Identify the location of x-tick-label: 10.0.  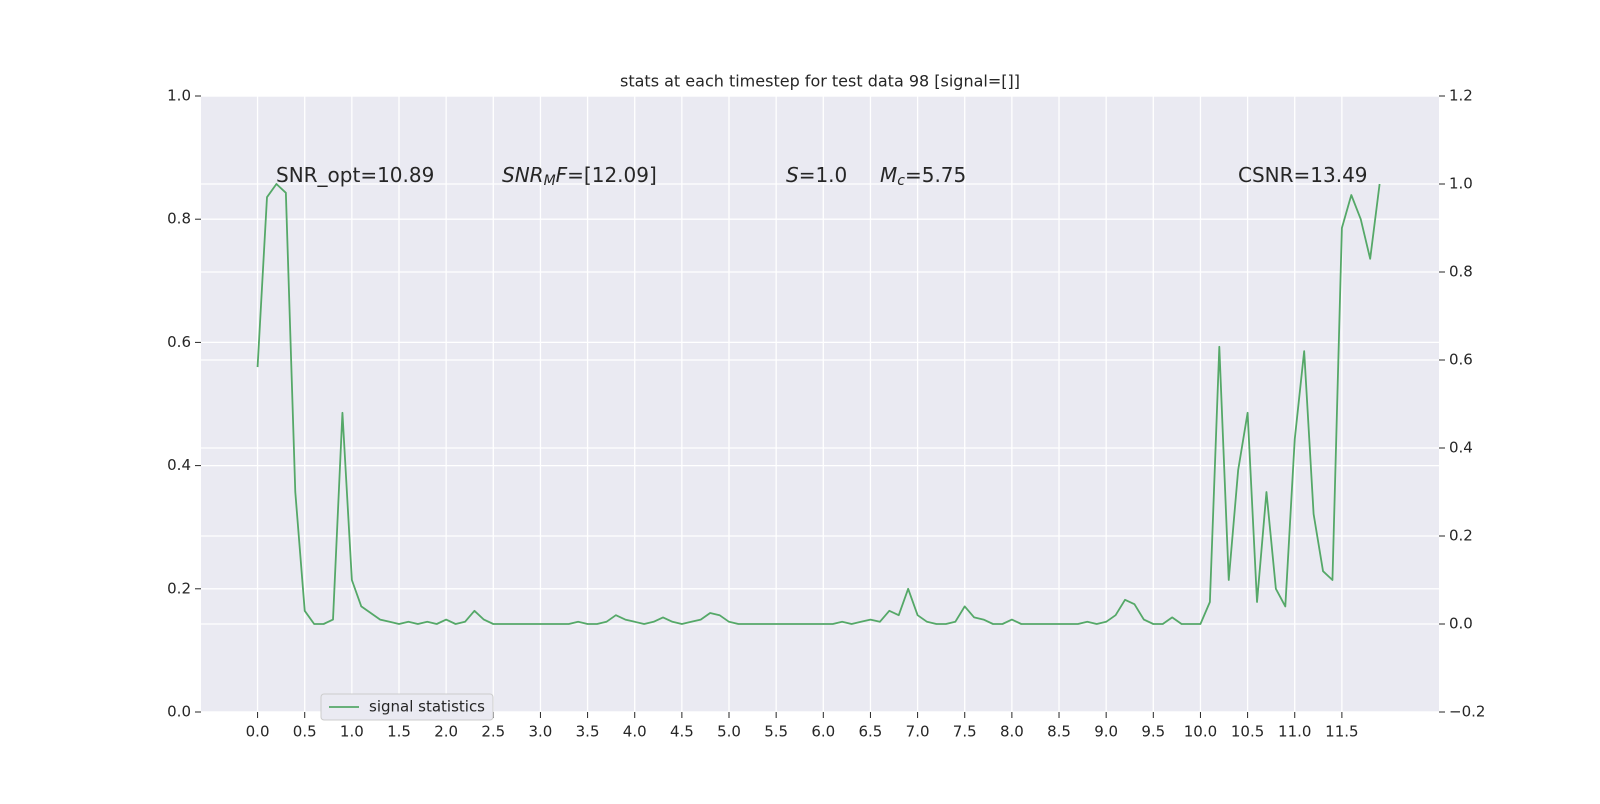
(1200, 732).